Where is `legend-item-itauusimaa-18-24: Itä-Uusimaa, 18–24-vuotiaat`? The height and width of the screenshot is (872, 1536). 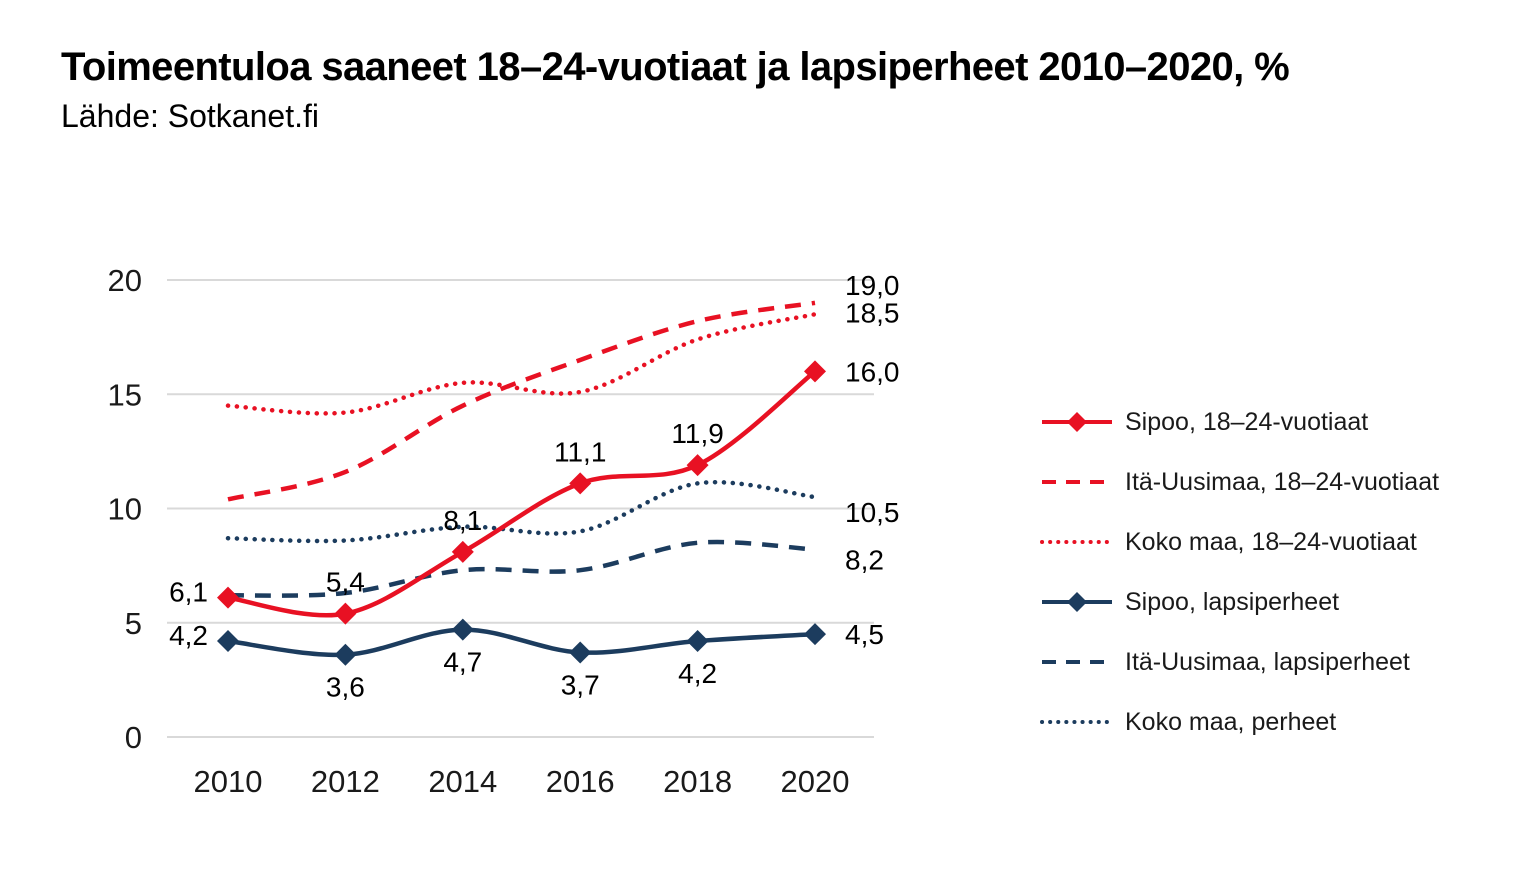
legend-item-itauusimaa-18-24: Itä-Uusimaa, 18–24-vuotiaat is located at coordinates (1239, 482).